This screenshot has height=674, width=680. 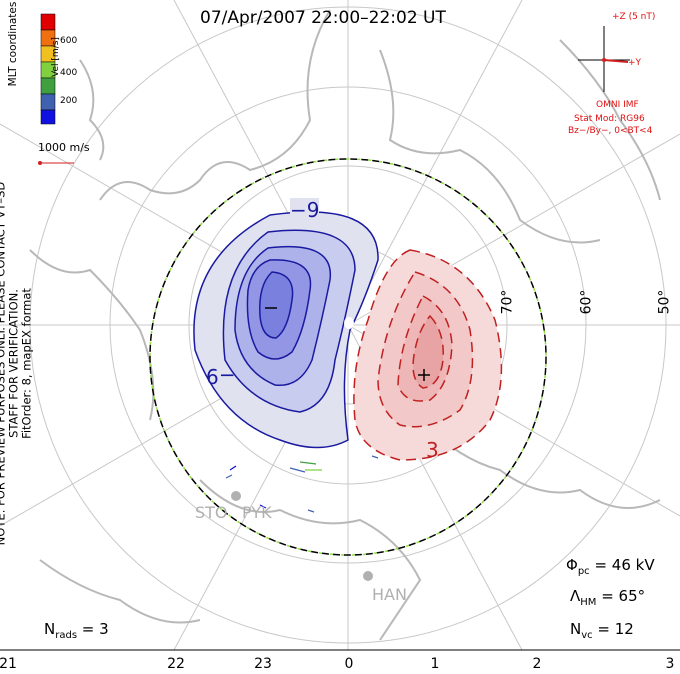 What do you see at coordinates (50, 629) in the screenshot?
I see `nrads-symbol: N` at bounding box center [50, 629].